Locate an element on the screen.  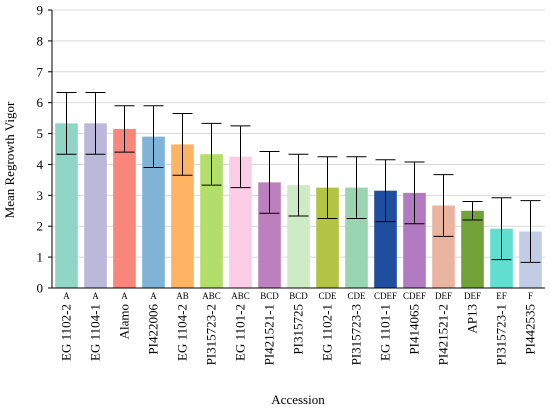
y-tick-label: 4 is located at coordinates (40, 164).